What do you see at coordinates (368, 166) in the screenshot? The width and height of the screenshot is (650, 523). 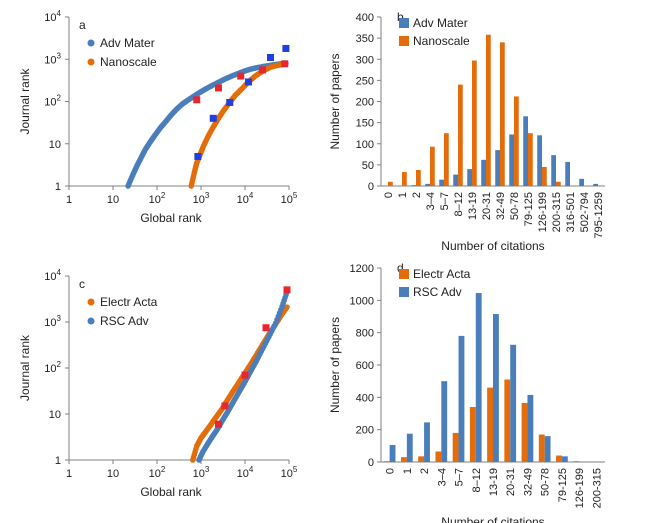 I see `y-tick-label: 50` at bounding box center [368, 166].